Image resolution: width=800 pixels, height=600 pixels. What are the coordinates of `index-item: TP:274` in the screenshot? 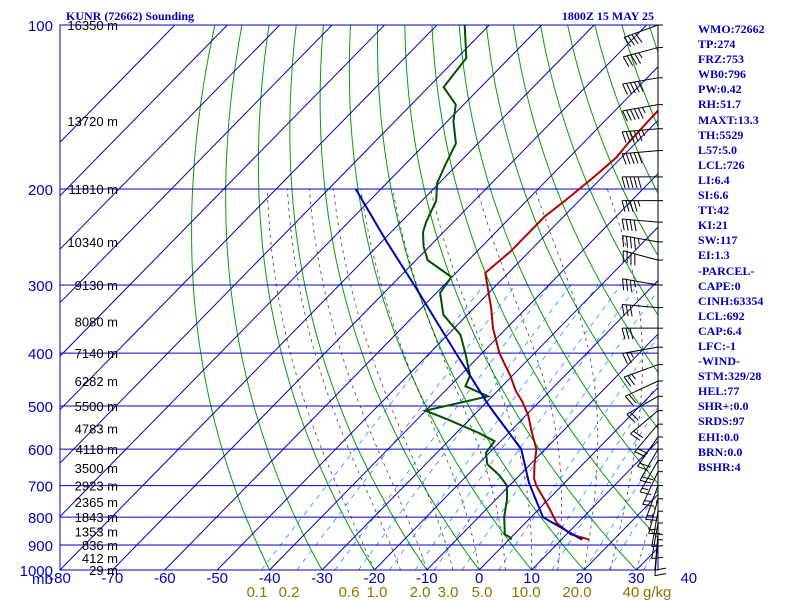 It's located at (717, 44).